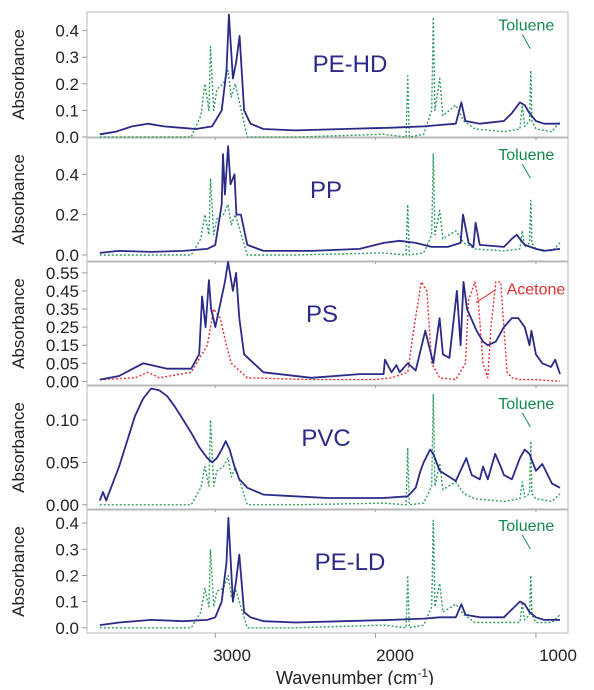 The width and height of the screenshot is (594, 690). I want to click on panel-title: PVC, so click(325, 438).